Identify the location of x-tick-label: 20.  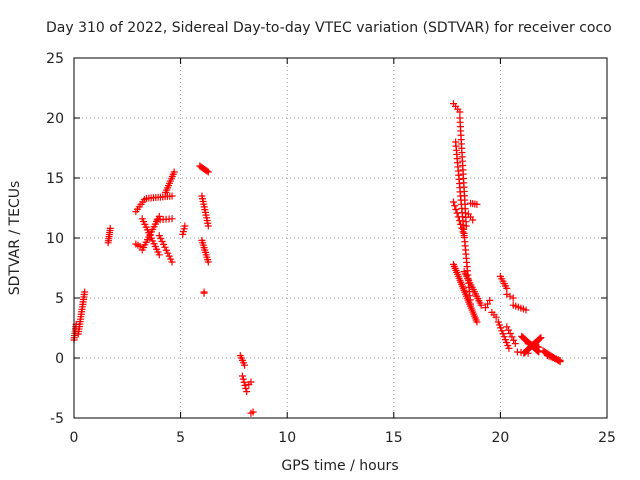
(500, 438).